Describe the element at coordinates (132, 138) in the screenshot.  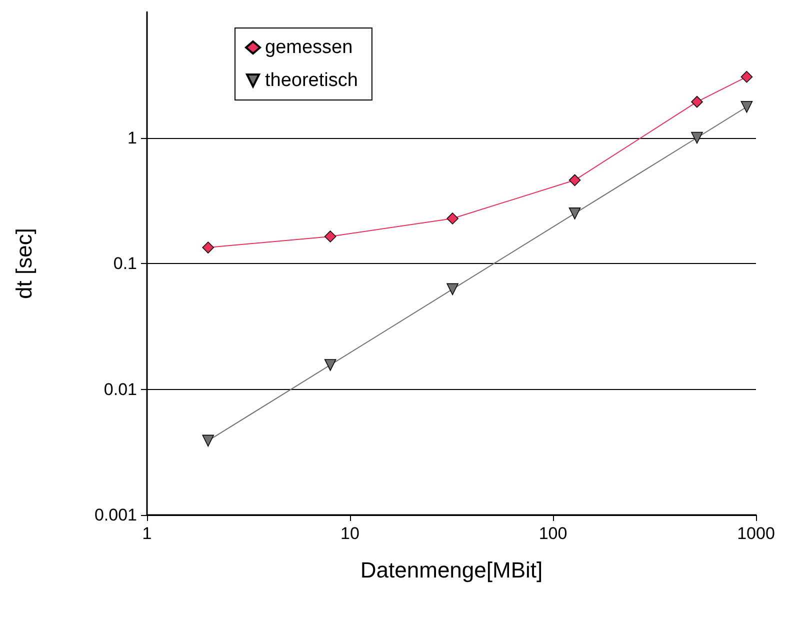
I see `y-tick-label: 1` at that location.